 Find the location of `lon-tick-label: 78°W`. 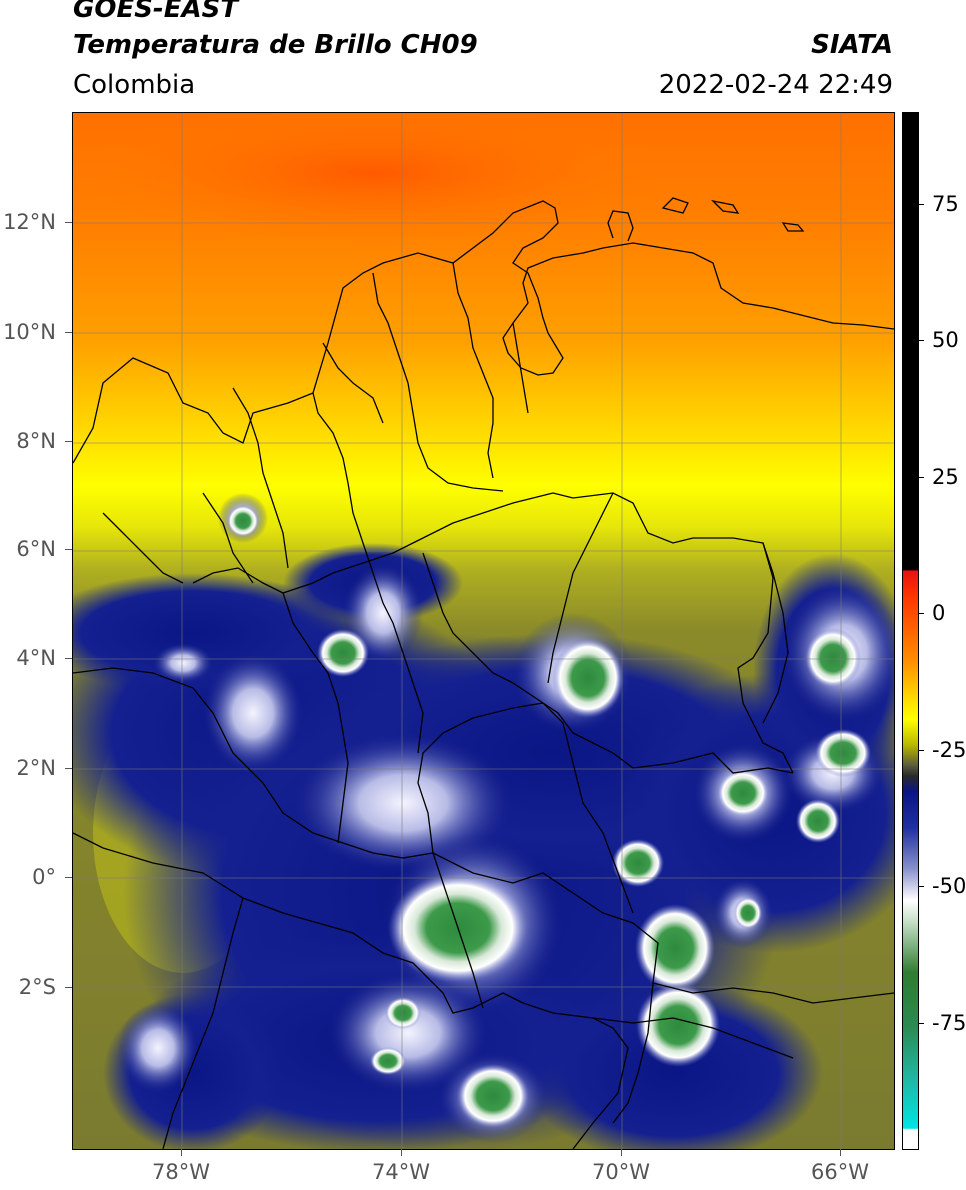

lon-tick-label: 78°W is located at coordinates (181, 1172).